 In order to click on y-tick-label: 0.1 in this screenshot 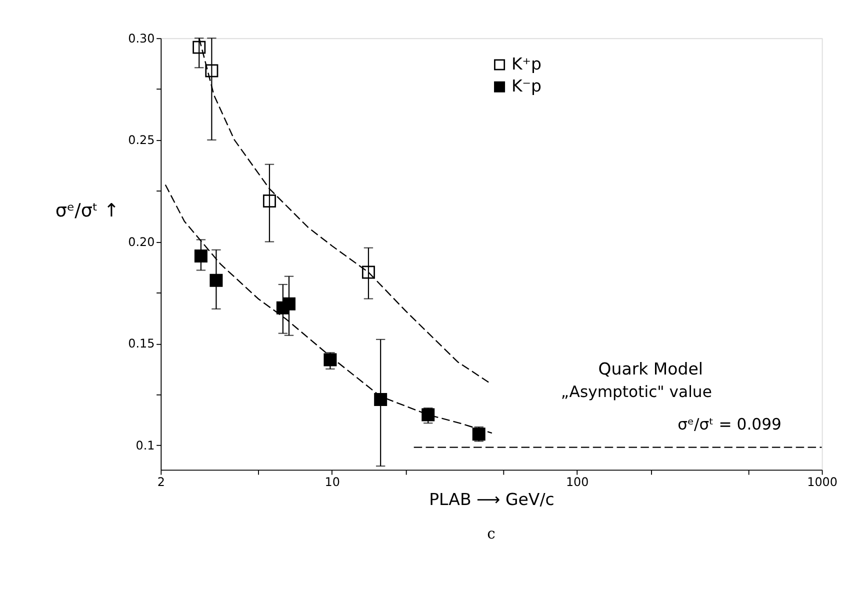, I will do `click(145, 445)`.